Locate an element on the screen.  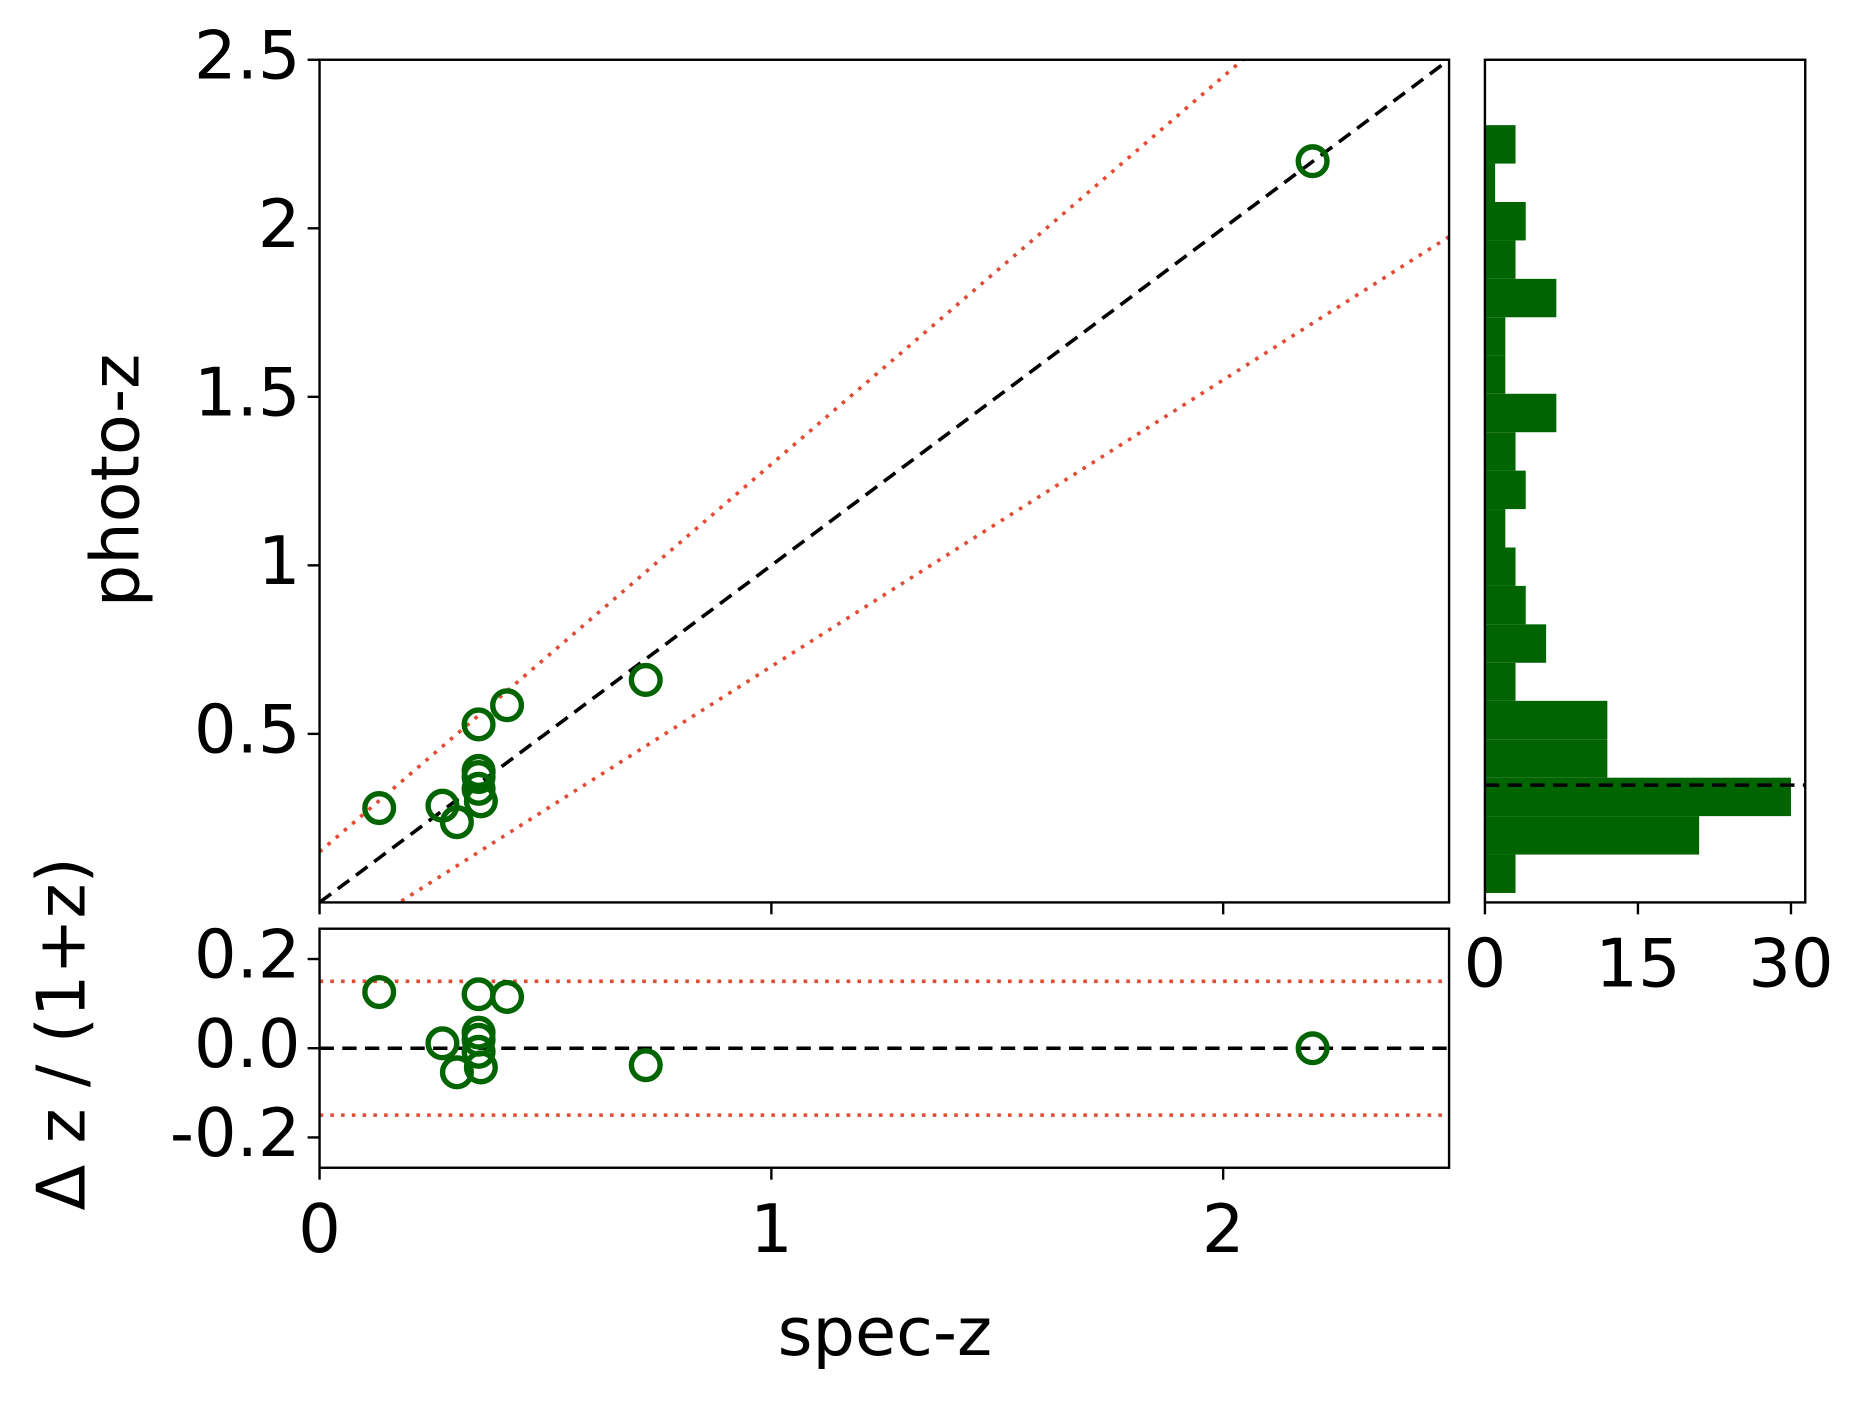
y-axis-label: photo-z is located at coordinates (115, 481).